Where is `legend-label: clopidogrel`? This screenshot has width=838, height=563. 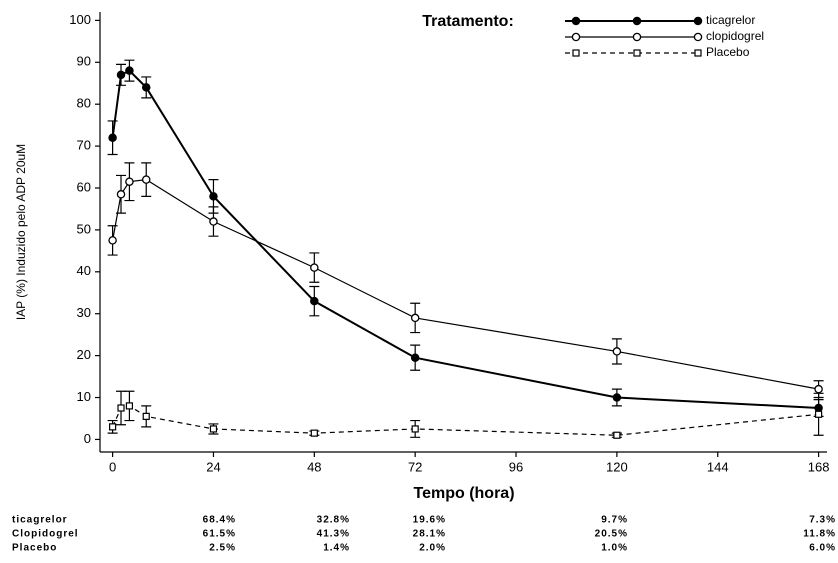 legend-label: clopidogrel is located at coordinates (735, 36).